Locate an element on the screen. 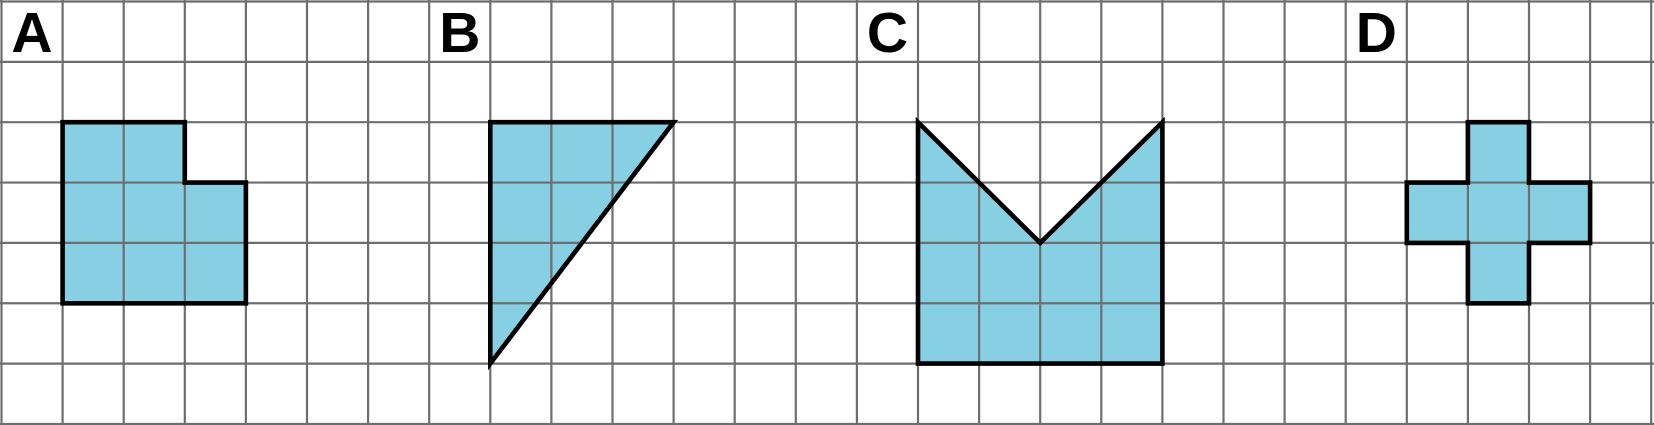 The image size is (1654, 425). shape-a-label: A is located at coordinates (31, 33).